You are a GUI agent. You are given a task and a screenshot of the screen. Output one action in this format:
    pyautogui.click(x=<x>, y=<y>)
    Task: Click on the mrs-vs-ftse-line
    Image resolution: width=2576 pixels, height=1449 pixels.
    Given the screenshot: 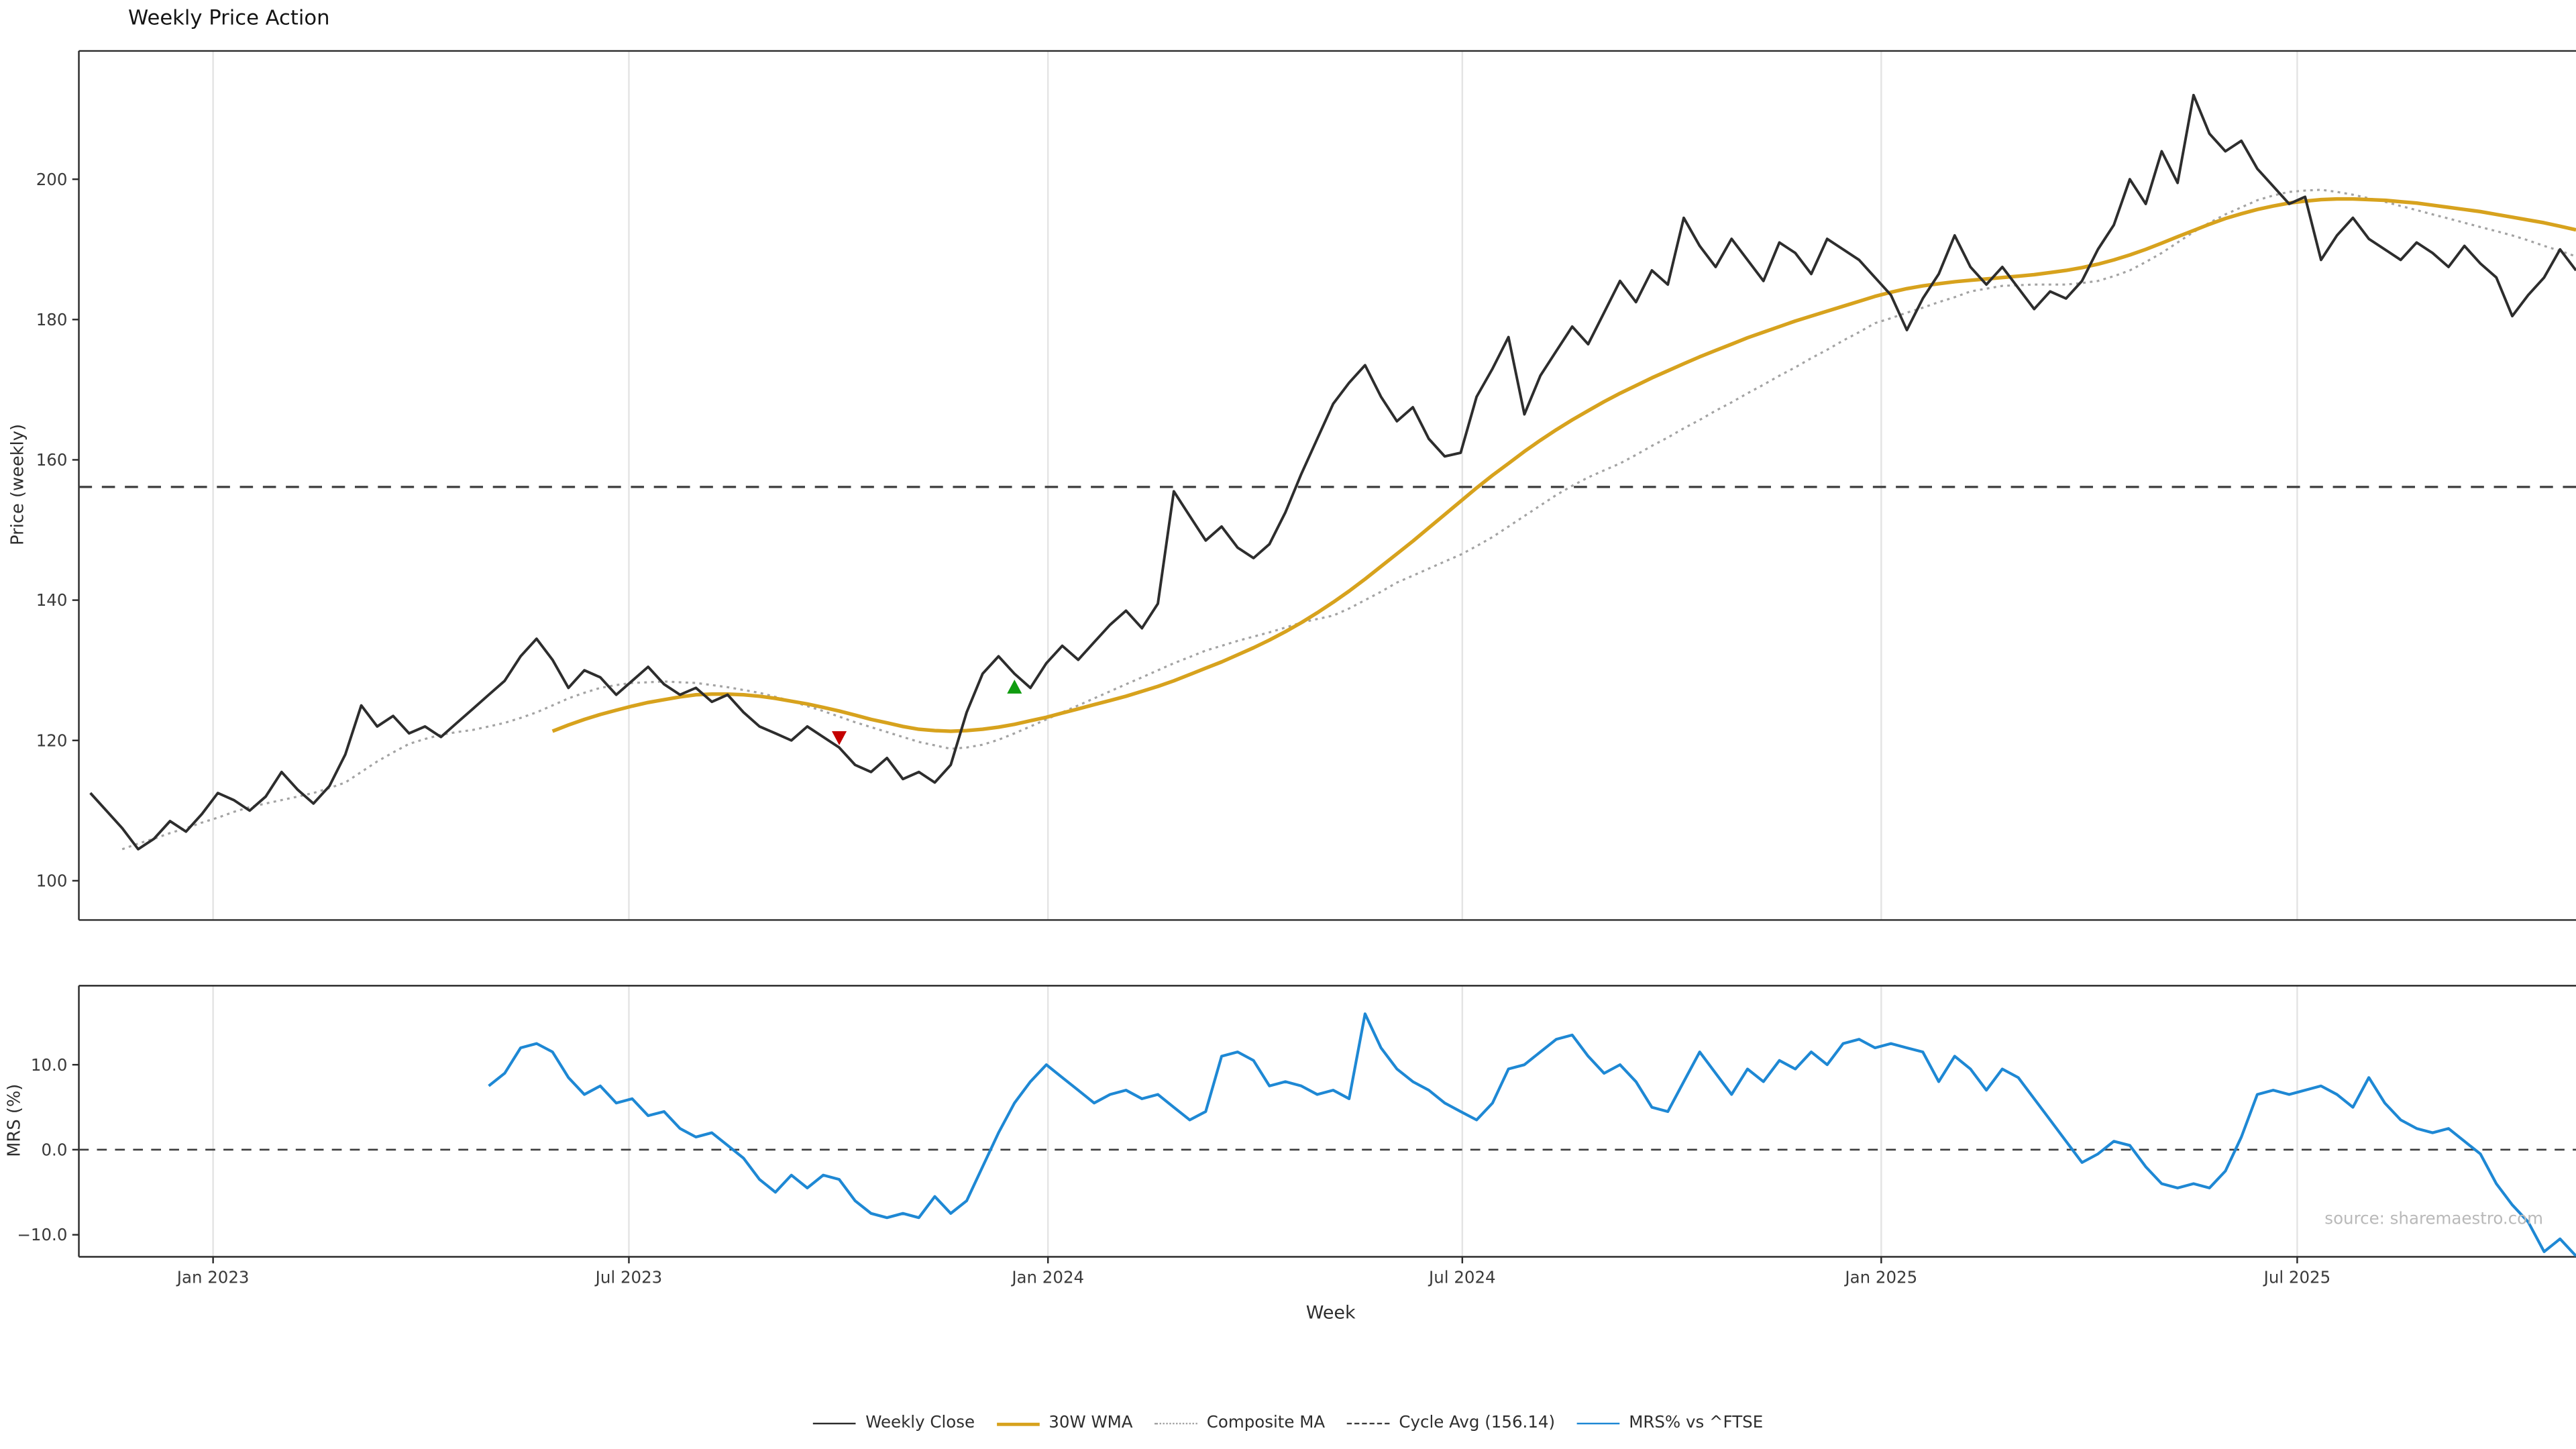 What is the action you would take?
    pyautogui.click(x=1532, y=1134)
    